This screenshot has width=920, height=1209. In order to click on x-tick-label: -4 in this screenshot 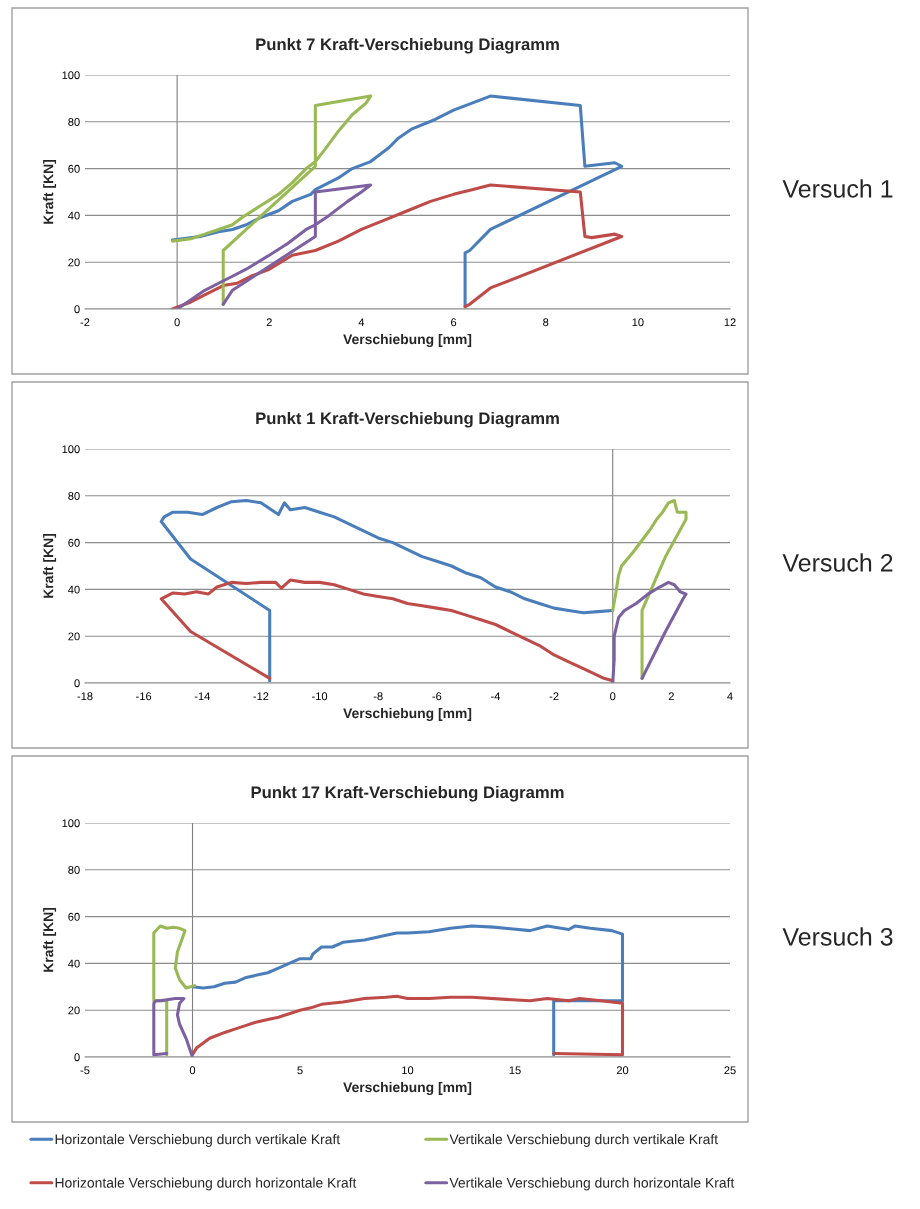, I will do `click(496, 696)`.